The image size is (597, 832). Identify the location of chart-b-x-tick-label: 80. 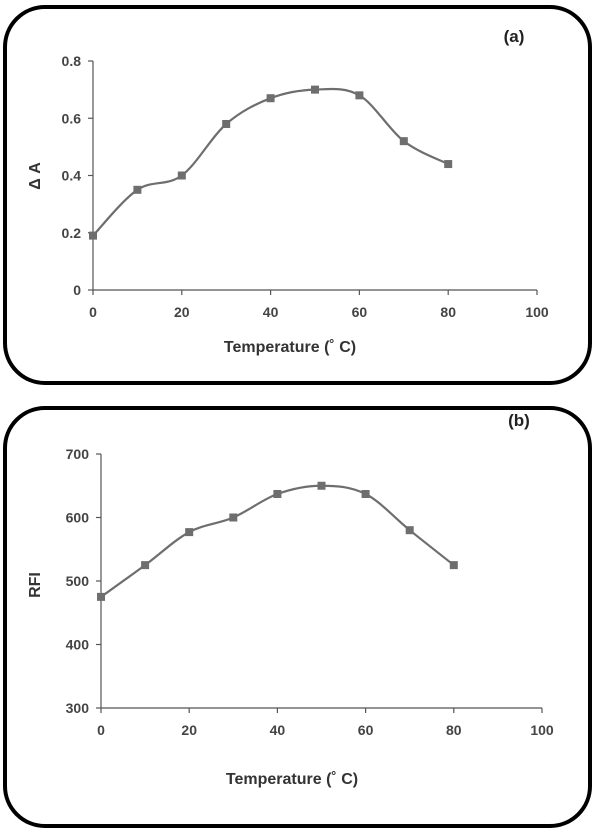
(454, 730).